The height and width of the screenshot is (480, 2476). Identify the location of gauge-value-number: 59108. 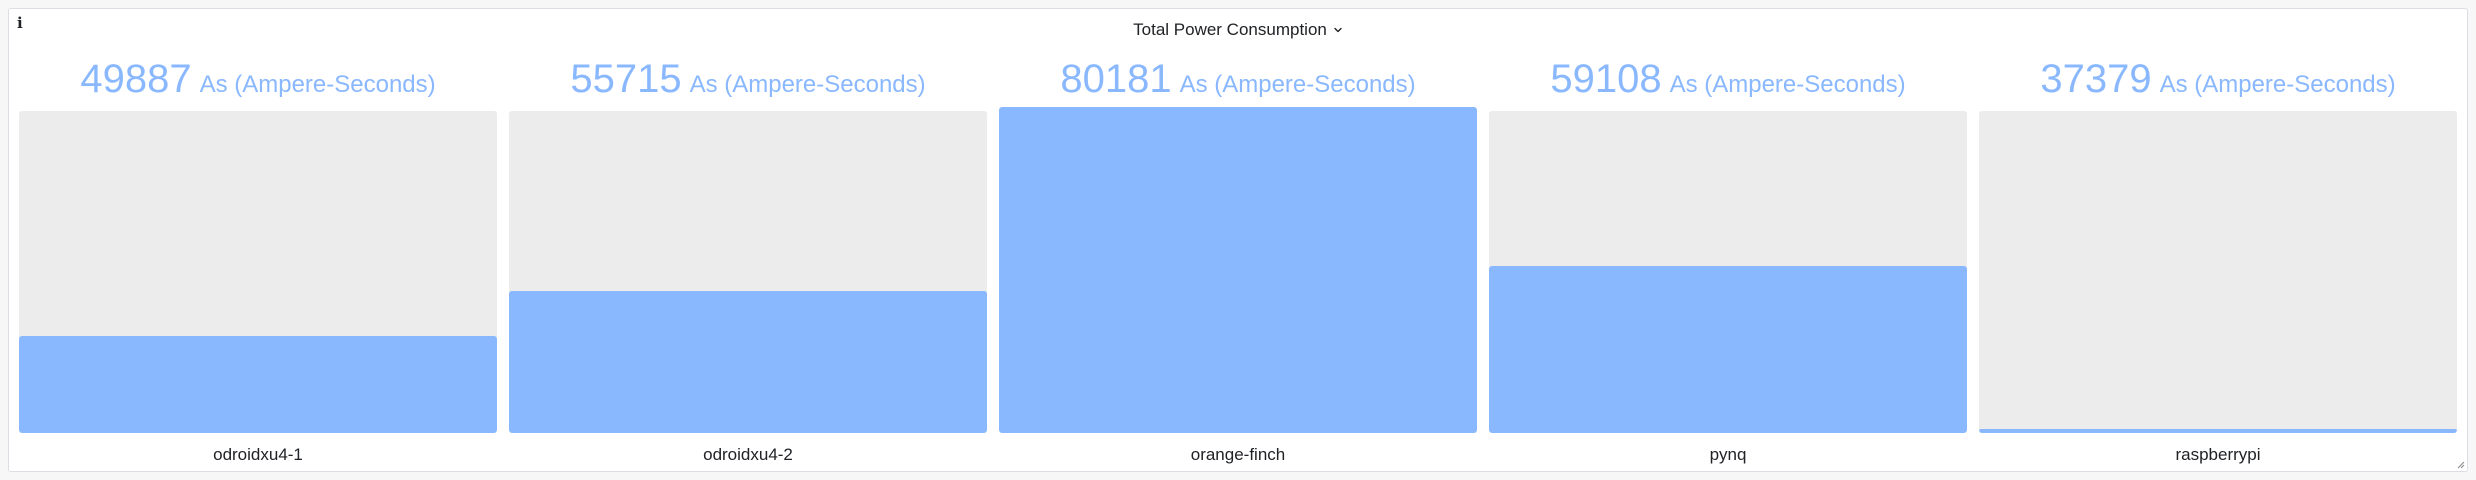
(1606, 79).